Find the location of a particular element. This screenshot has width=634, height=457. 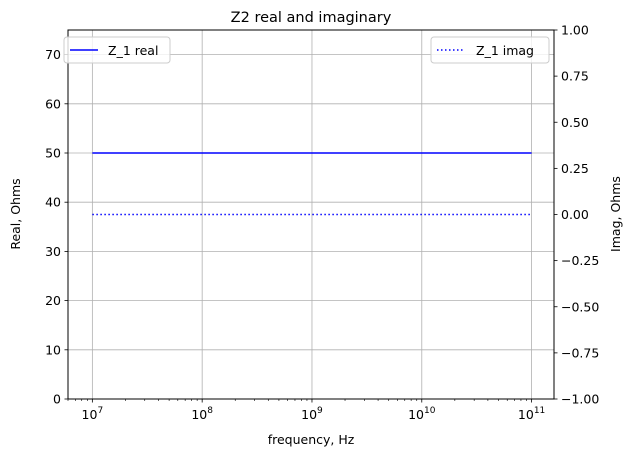

legend-left-label: Z_1 real is located at coordinates (133, 50).